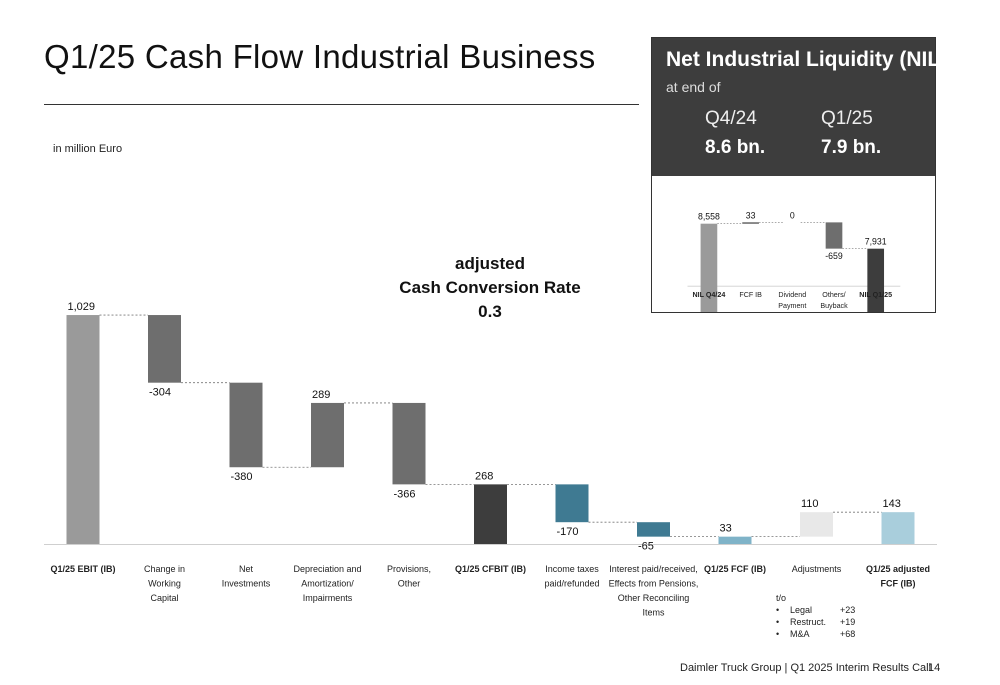 The image size is (1000, 685). I want to click on data-label: 289, so click(321, 395).